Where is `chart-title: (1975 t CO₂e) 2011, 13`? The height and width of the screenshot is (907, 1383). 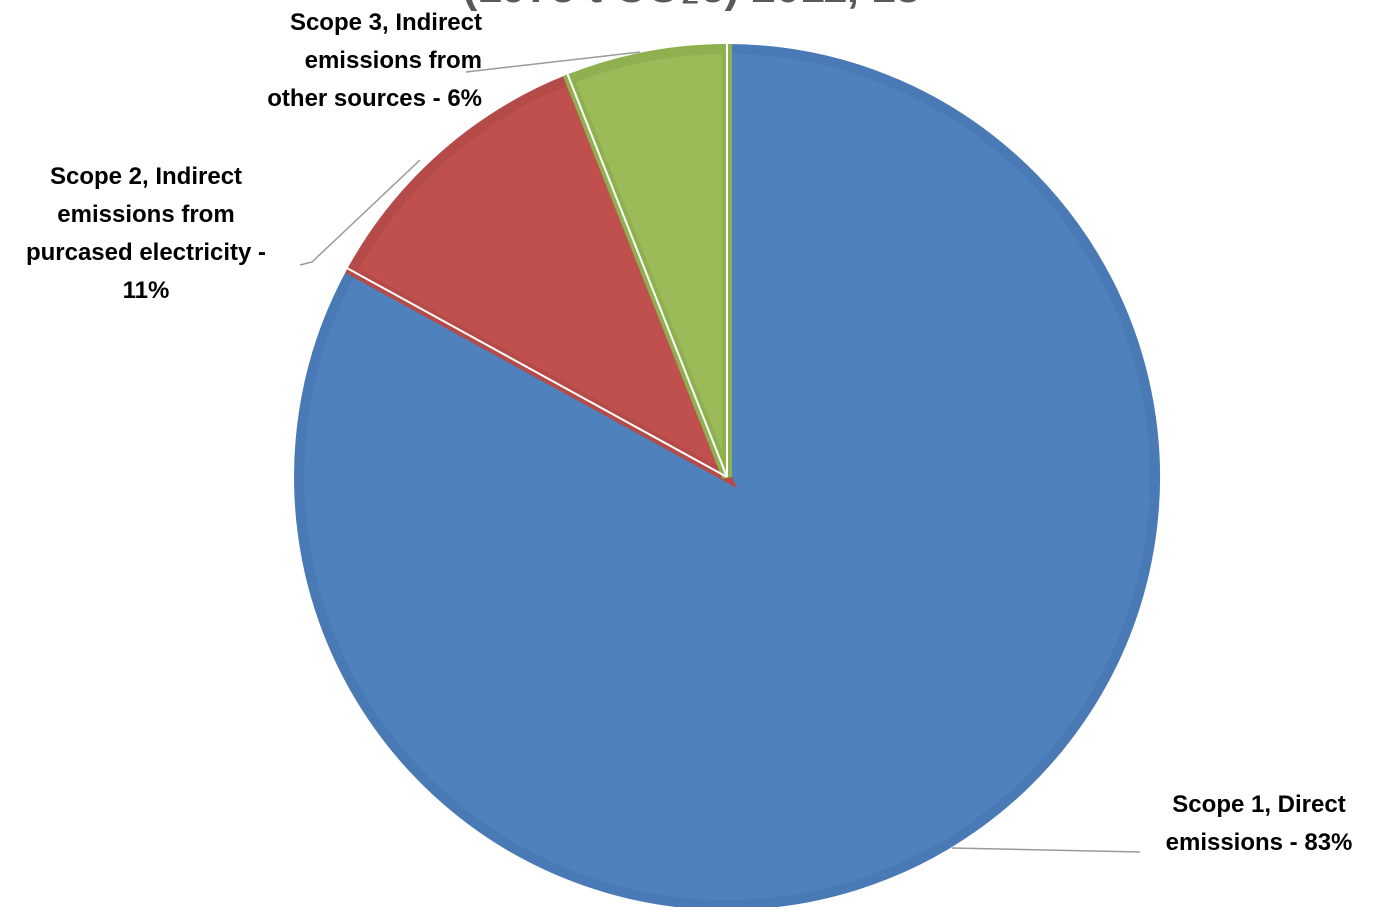 chart-title: (1975 t CO₂e) 2011, 13 is located at coordinates (691, 5).